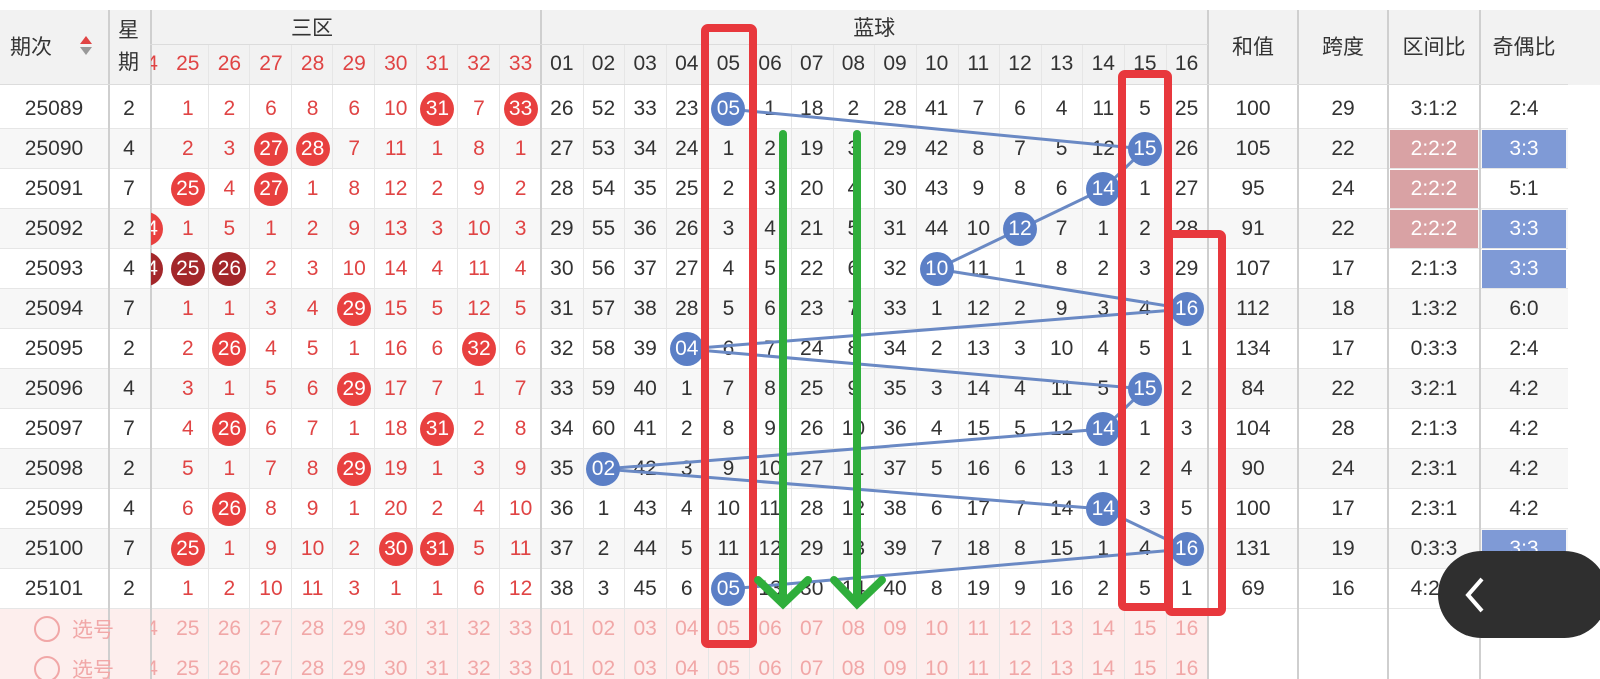 The image size is (1600, 679). Describe the element at coordinates (603, 668) in the screenshot. I see `footer-blue-number: 02` at that location.